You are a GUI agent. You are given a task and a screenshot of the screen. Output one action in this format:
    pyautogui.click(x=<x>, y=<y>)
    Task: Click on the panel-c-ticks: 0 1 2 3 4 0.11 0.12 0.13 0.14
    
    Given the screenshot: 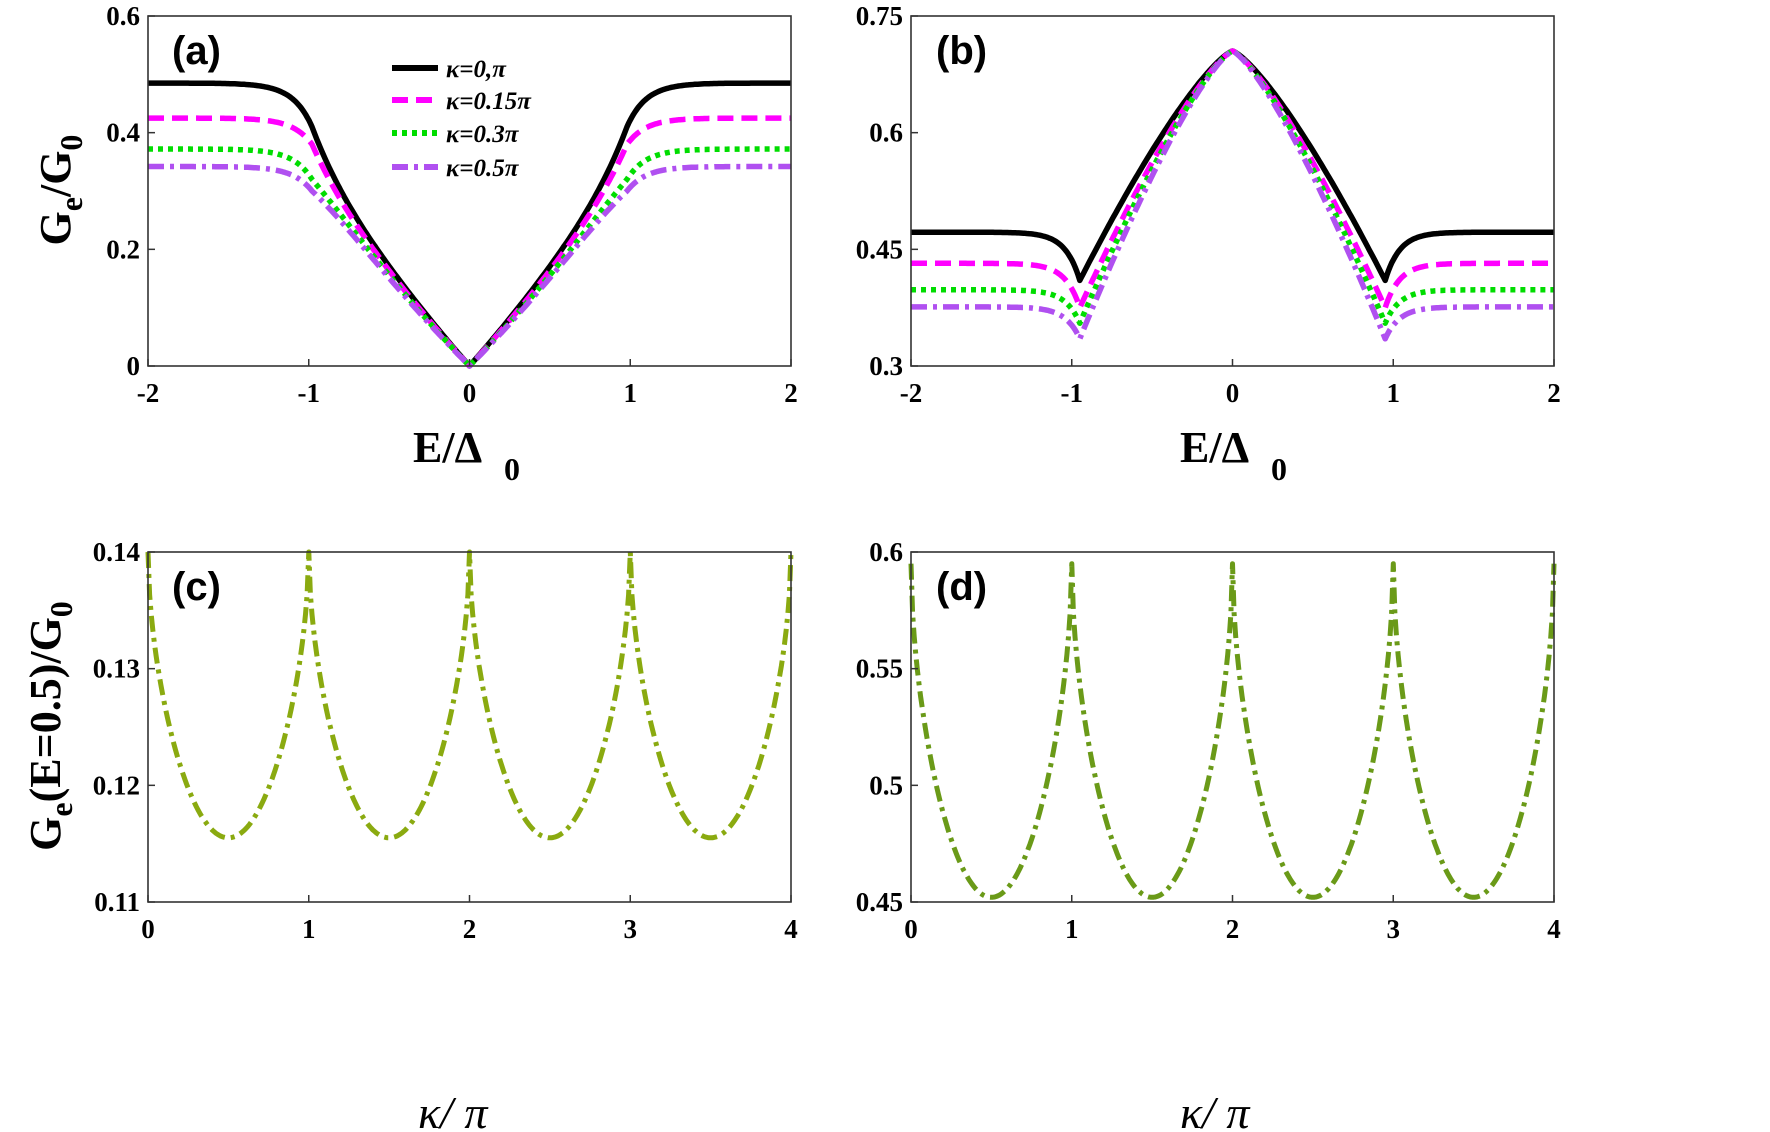 What is the action you would take?
    pyautogui.click(x=445, y=740)
    